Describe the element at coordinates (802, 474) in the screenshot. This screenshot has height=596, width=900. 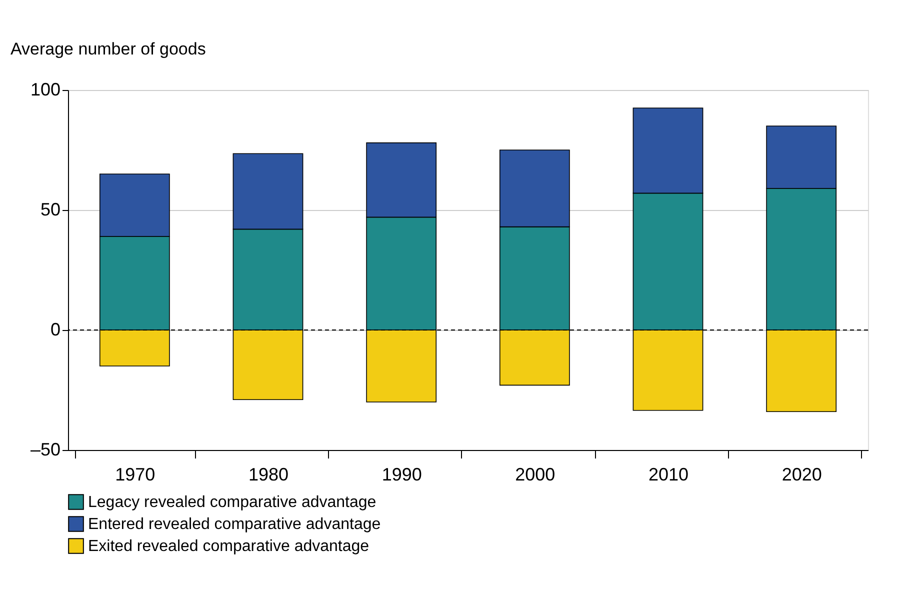
I see `x-tick-label: 2020` at that location.